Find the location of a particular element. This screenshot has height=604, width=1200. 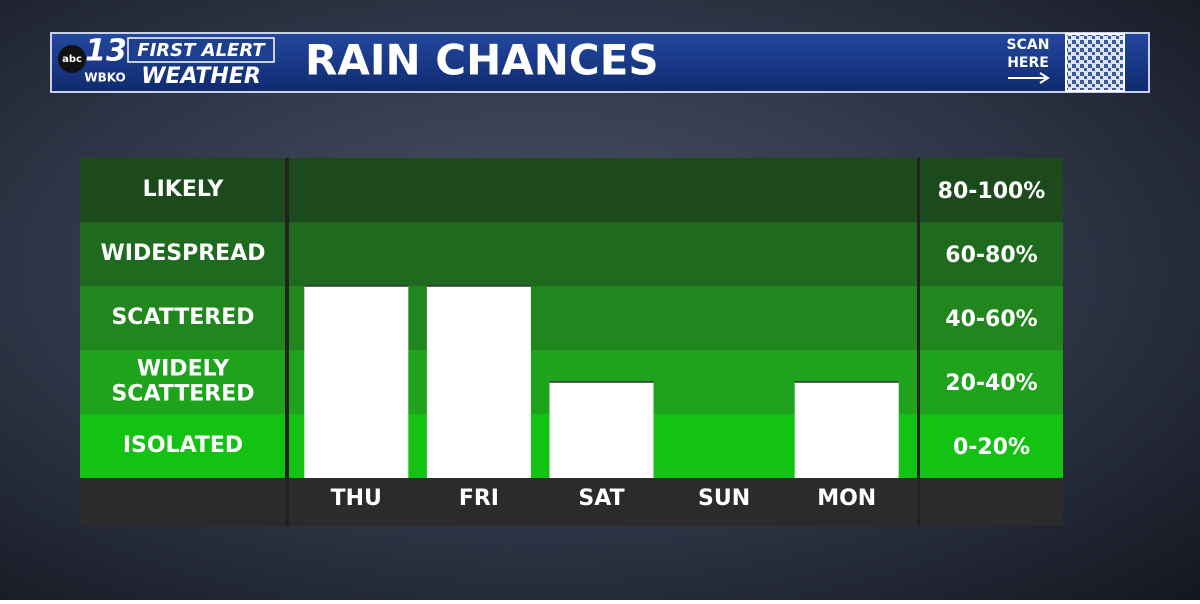

brand-bottom: WEATHER is located at coordinates (201, 76).